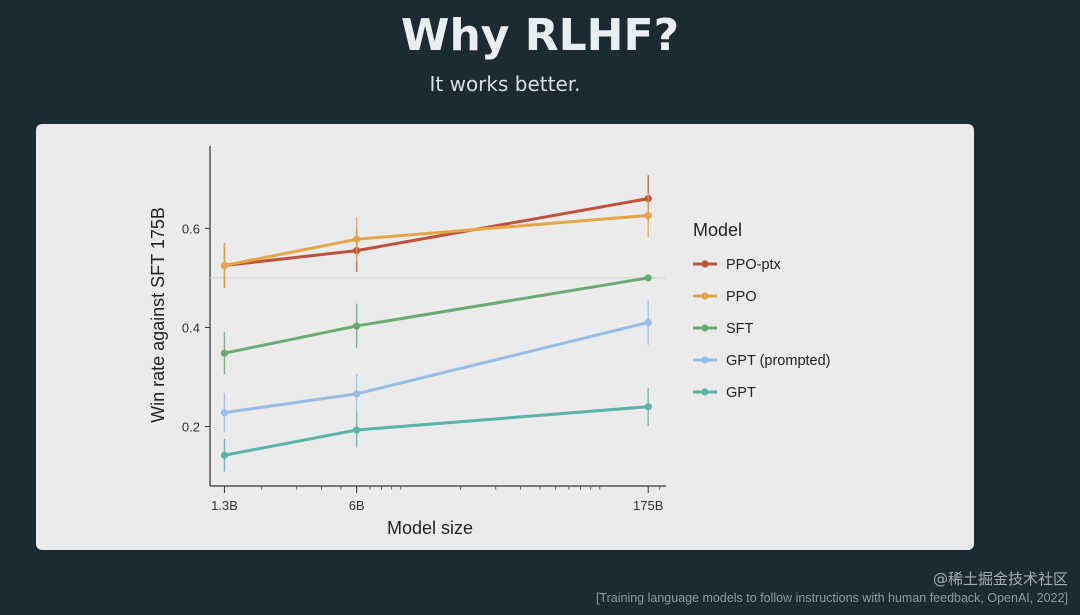  I want to click on legend-label: GPT, so click(741, 393).